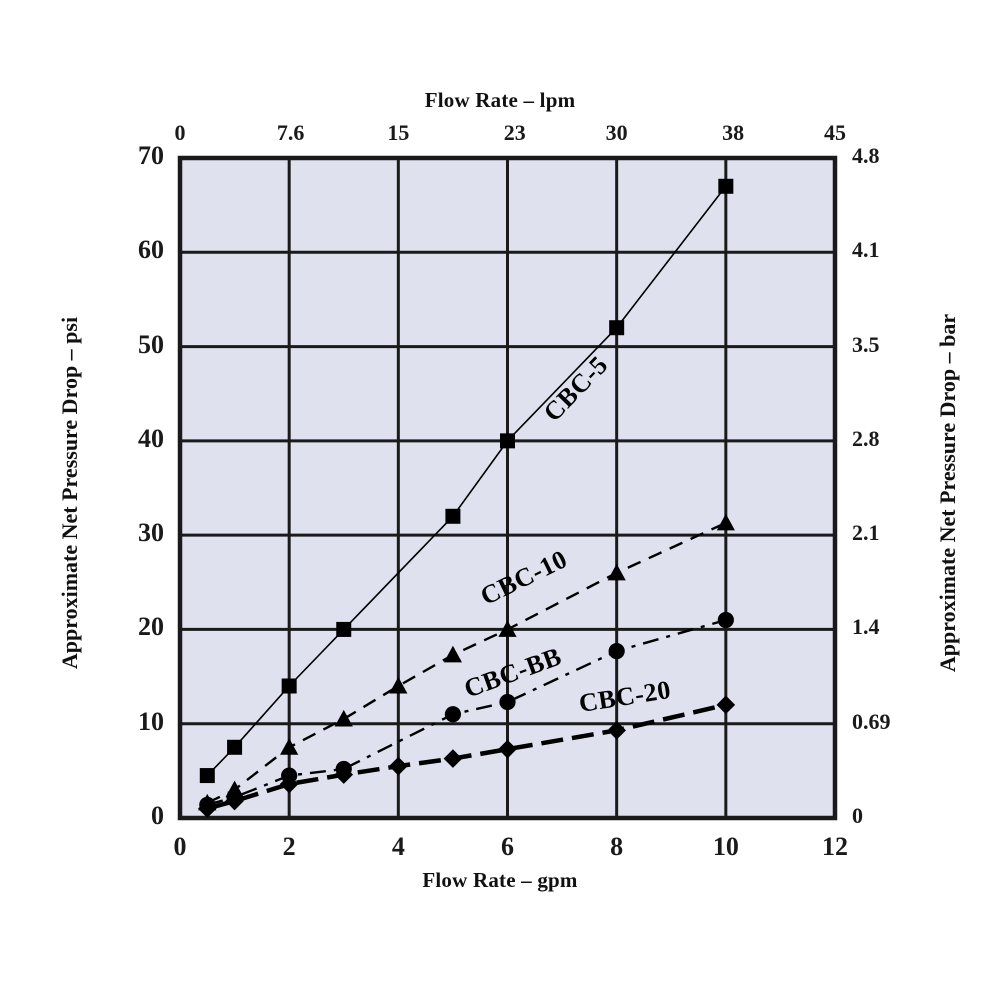 Image resolution: width=1000 pixels, height=1000 pixels. What do you see at coordinates (866, 344) in the screenshot?
I see `tick-label-right: 3.5` at bounding box center [866, 344].